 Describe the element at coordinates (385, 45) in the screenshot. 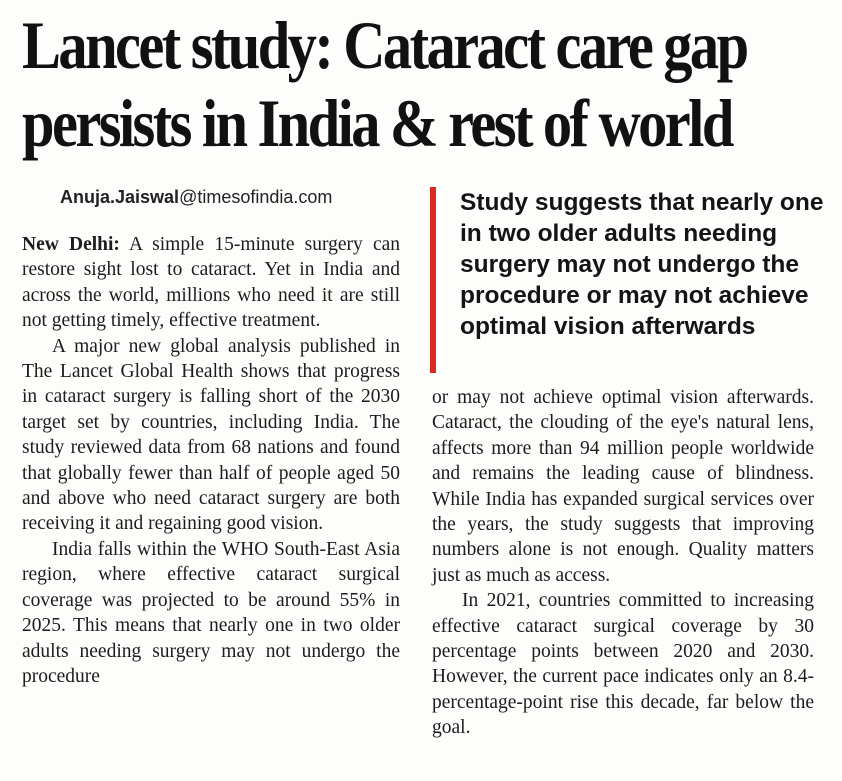

I see `headline-line-1: Lancet study: Cataract care gap` at that location.